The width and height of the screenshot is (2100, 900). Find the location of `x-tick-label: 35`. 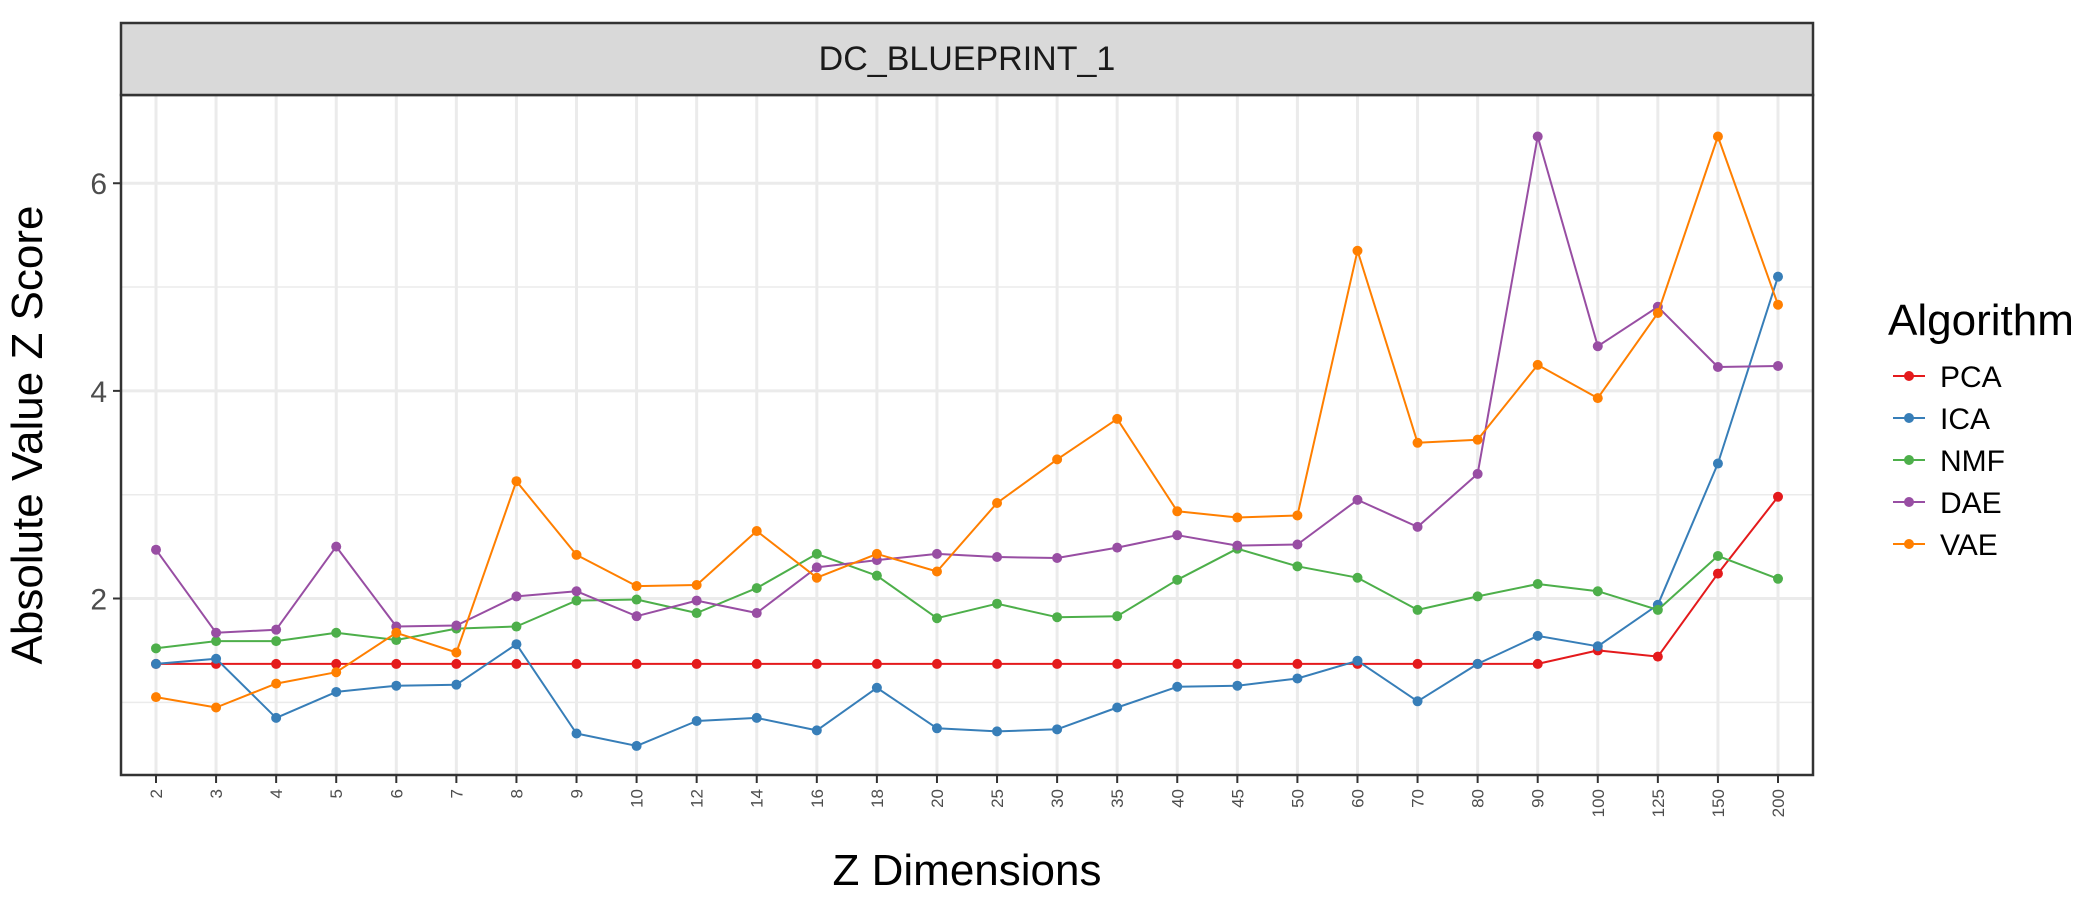

x-tick-label: 35 is located at coordinates (1117, 798).